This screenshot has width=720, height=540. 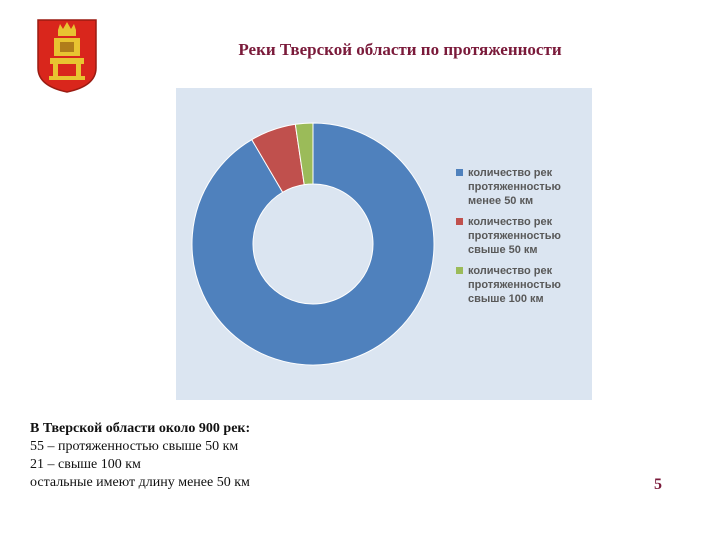 I want to click on legend-swatch-red, so click(x=459, y=221).